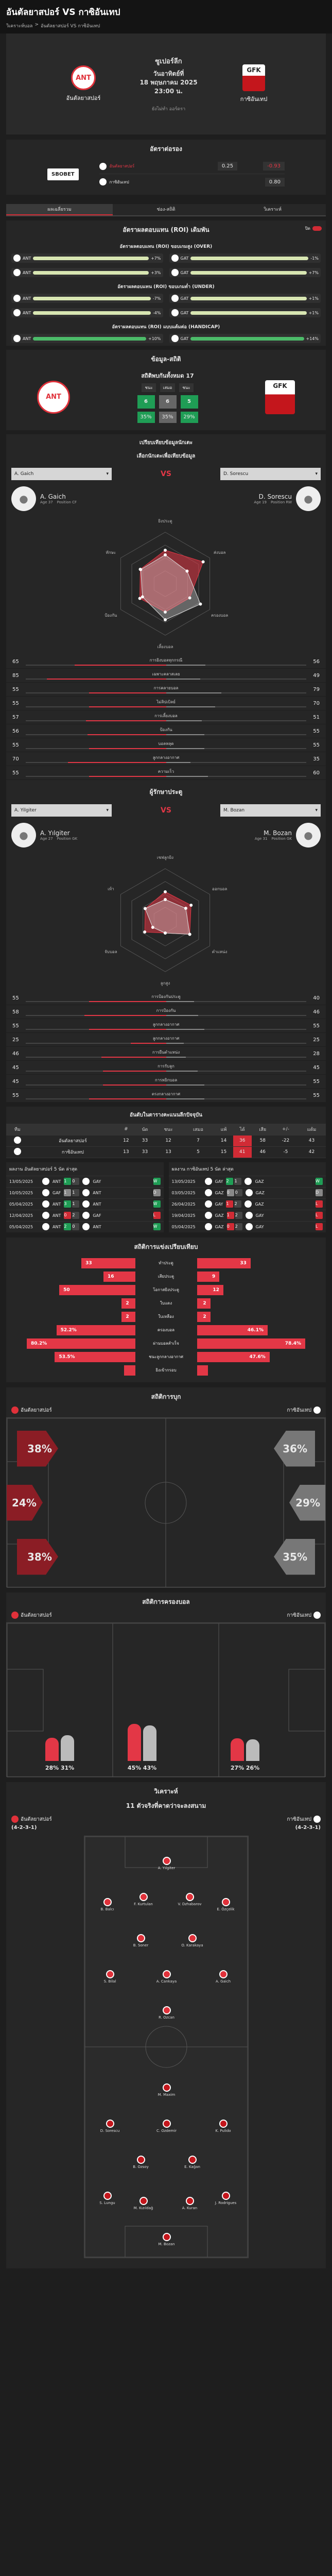  What do you see at coordinates (190, 1899) in the screenshot?
I see `lineup-player: V. Dzhabarov` at bounding box center [190, 1899].